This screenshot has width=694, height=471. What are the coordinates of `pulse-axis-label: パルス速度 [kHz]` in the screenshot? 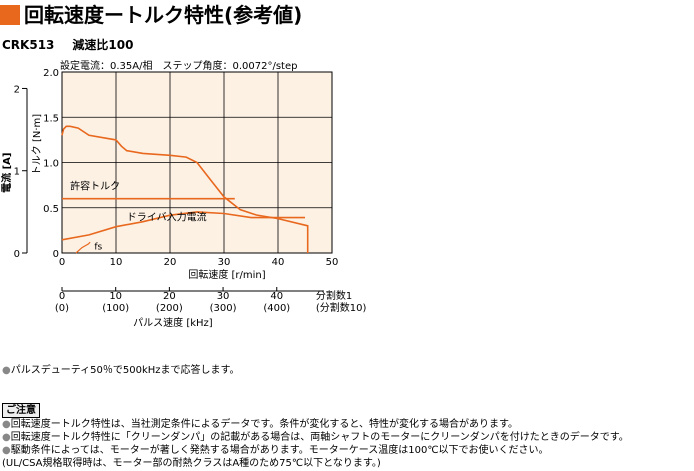 It's located at (173, 322).